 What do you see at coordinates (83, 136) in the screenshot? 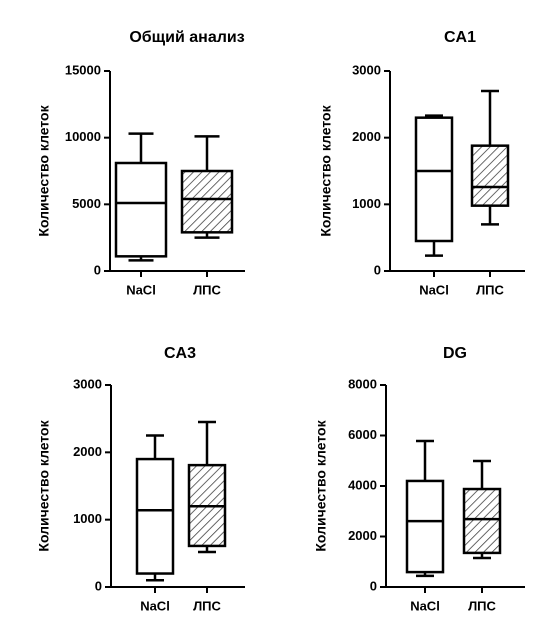
I see `y-tick-label: 10000` at bounding box center [83, 136].